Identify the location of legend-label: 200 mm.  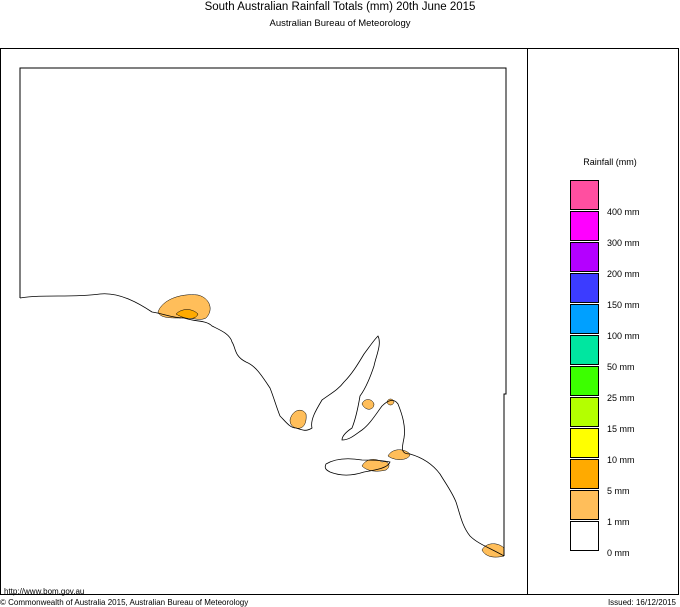
(623, 274).